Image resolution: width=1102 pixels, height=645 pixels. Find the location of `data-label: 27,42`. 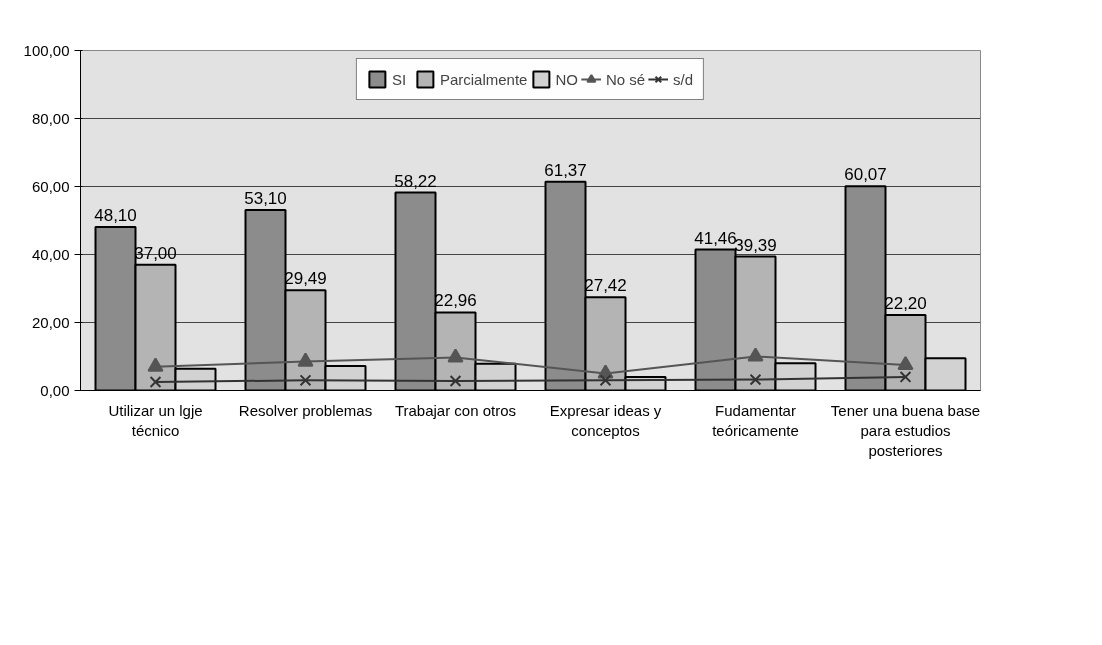

data-label: 27,42 is located at coordinates (605, 286).